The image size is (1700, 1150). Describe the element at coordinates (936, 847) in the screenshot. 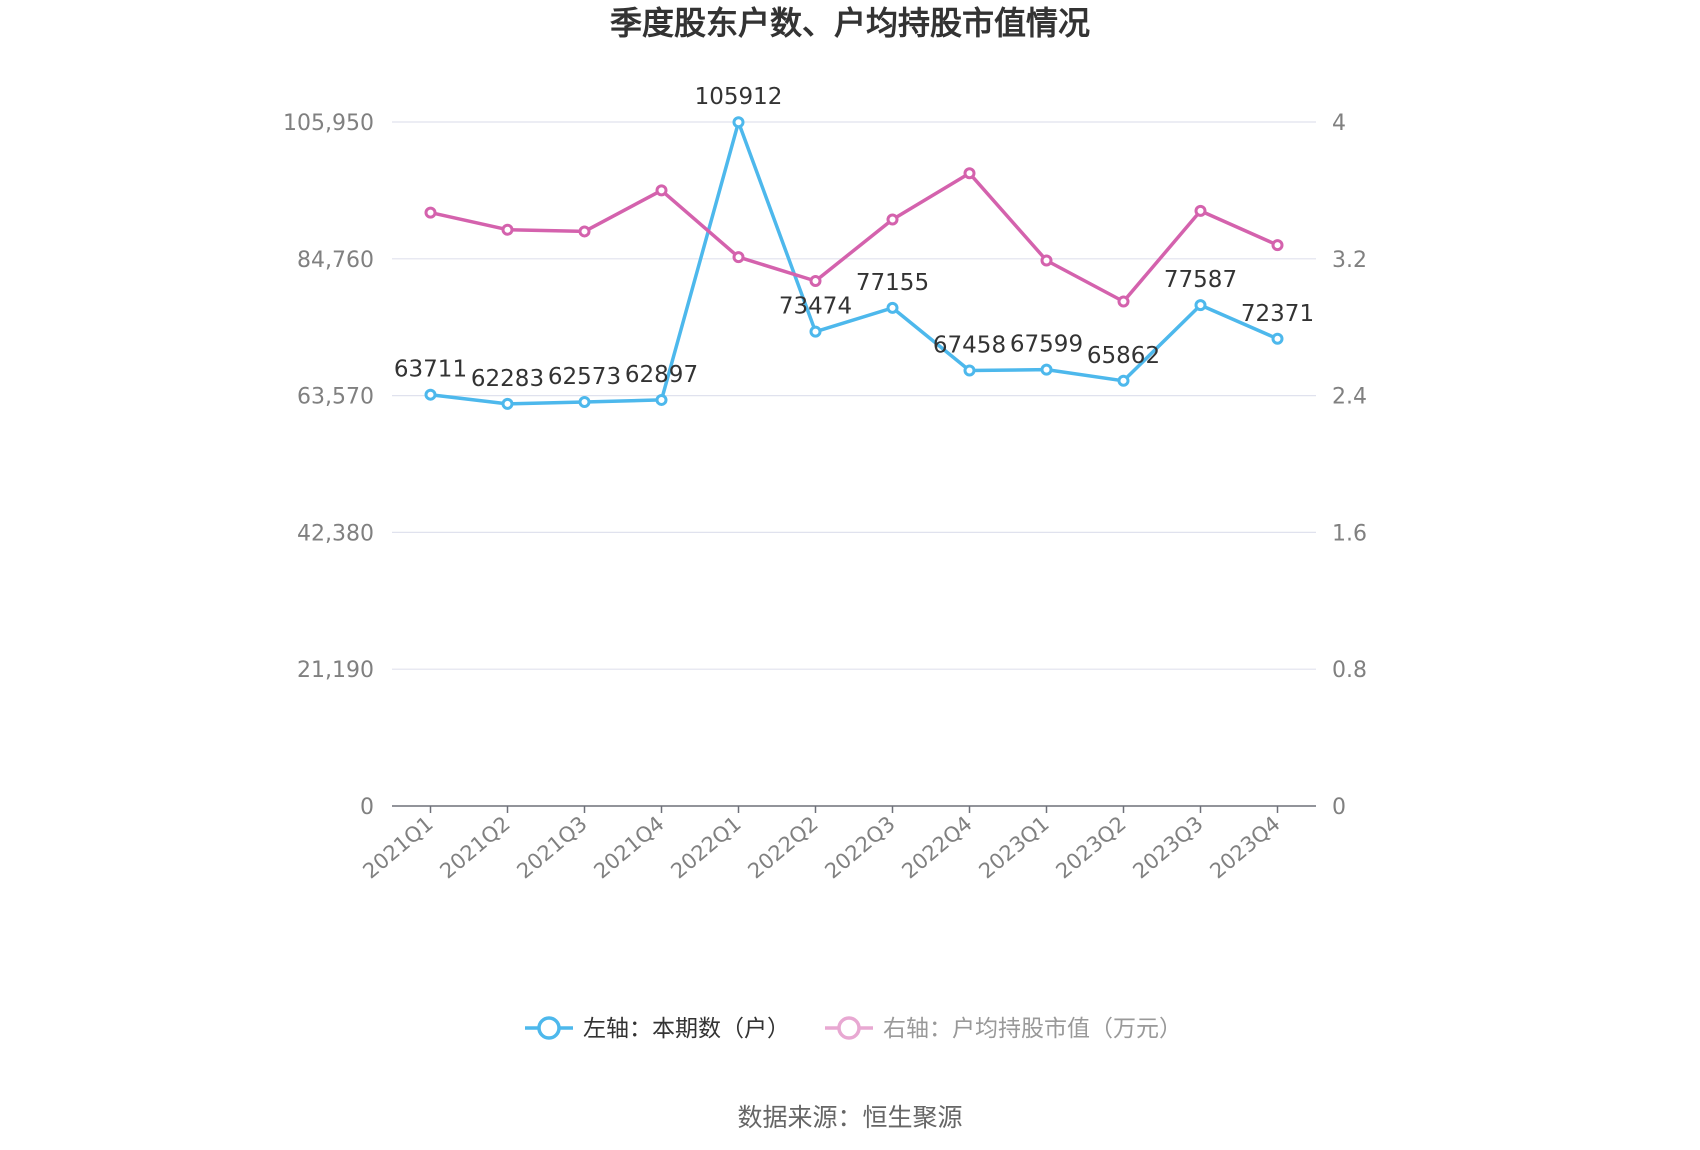

I see `x-tick-label: 2022Q4` at that location.